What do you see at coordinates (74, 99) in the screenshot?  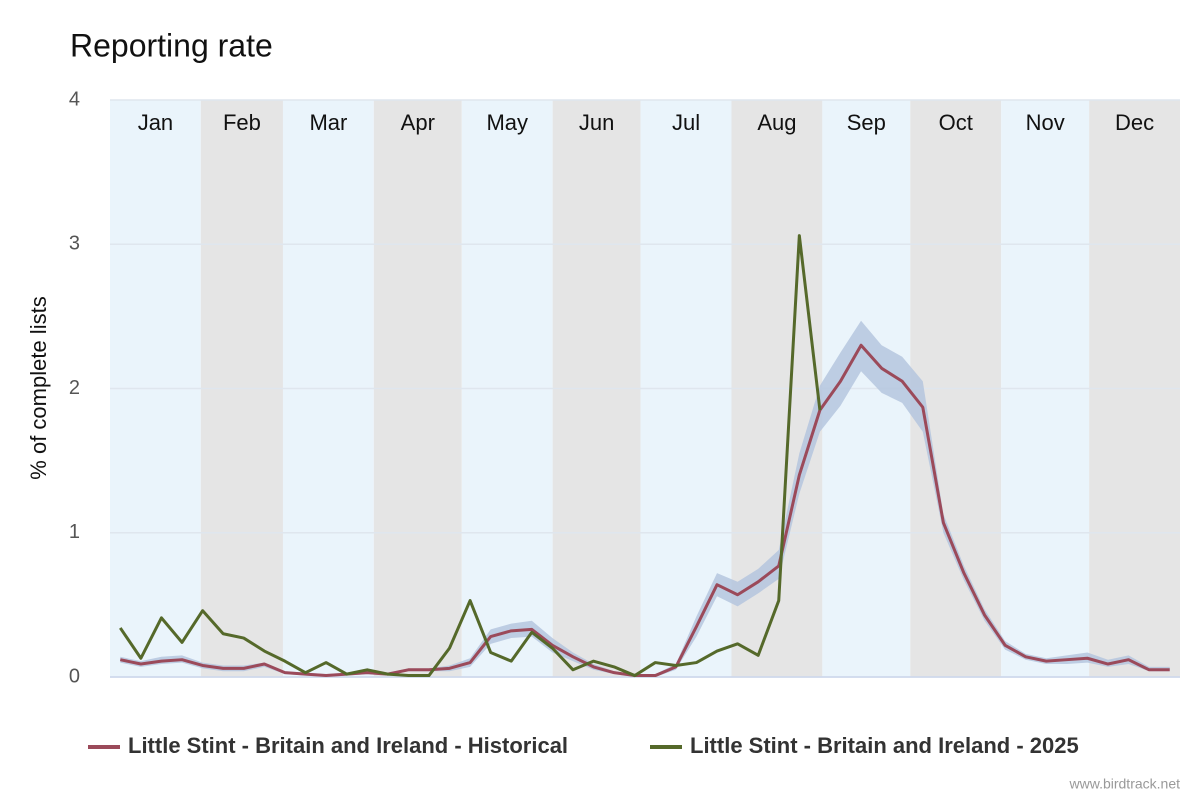 I see `y-tick-label: 4` at bounding box center [74, 99].